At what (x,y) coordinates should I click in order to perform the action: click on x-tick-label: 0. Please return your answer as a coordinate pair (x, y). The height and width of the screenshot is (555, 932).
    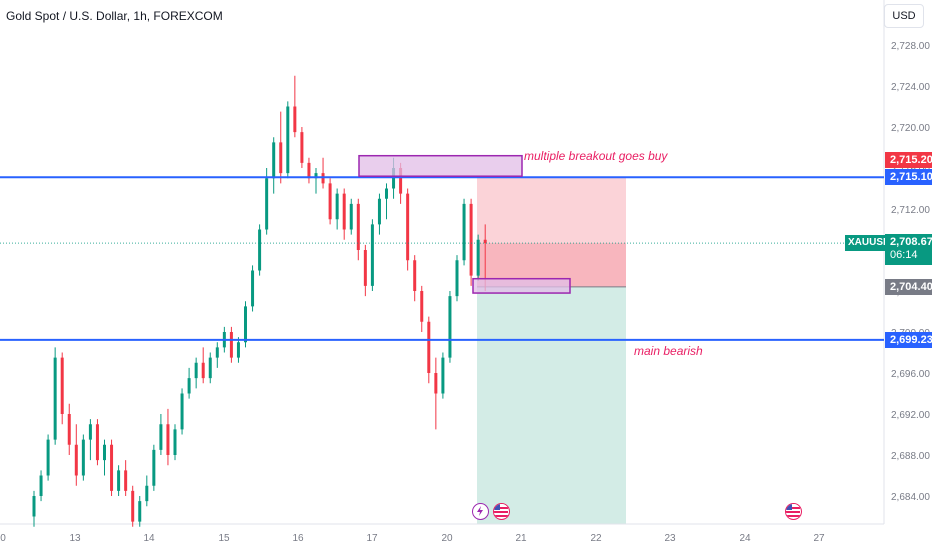
    Looking at the image, I should click on (3, 538).